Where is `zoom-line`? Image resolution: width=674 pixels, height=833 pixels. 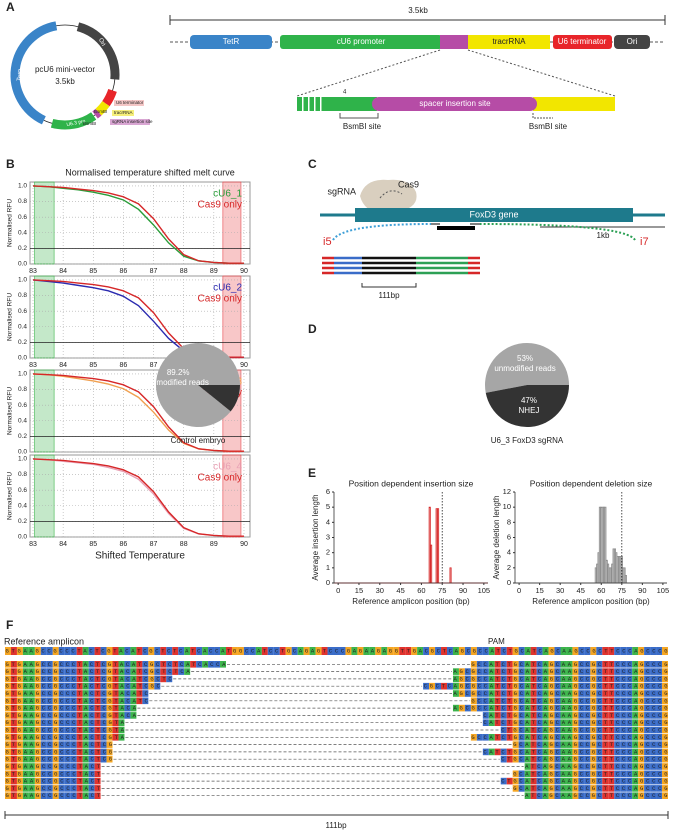
zoom-line is located at coordinates (541, 73).